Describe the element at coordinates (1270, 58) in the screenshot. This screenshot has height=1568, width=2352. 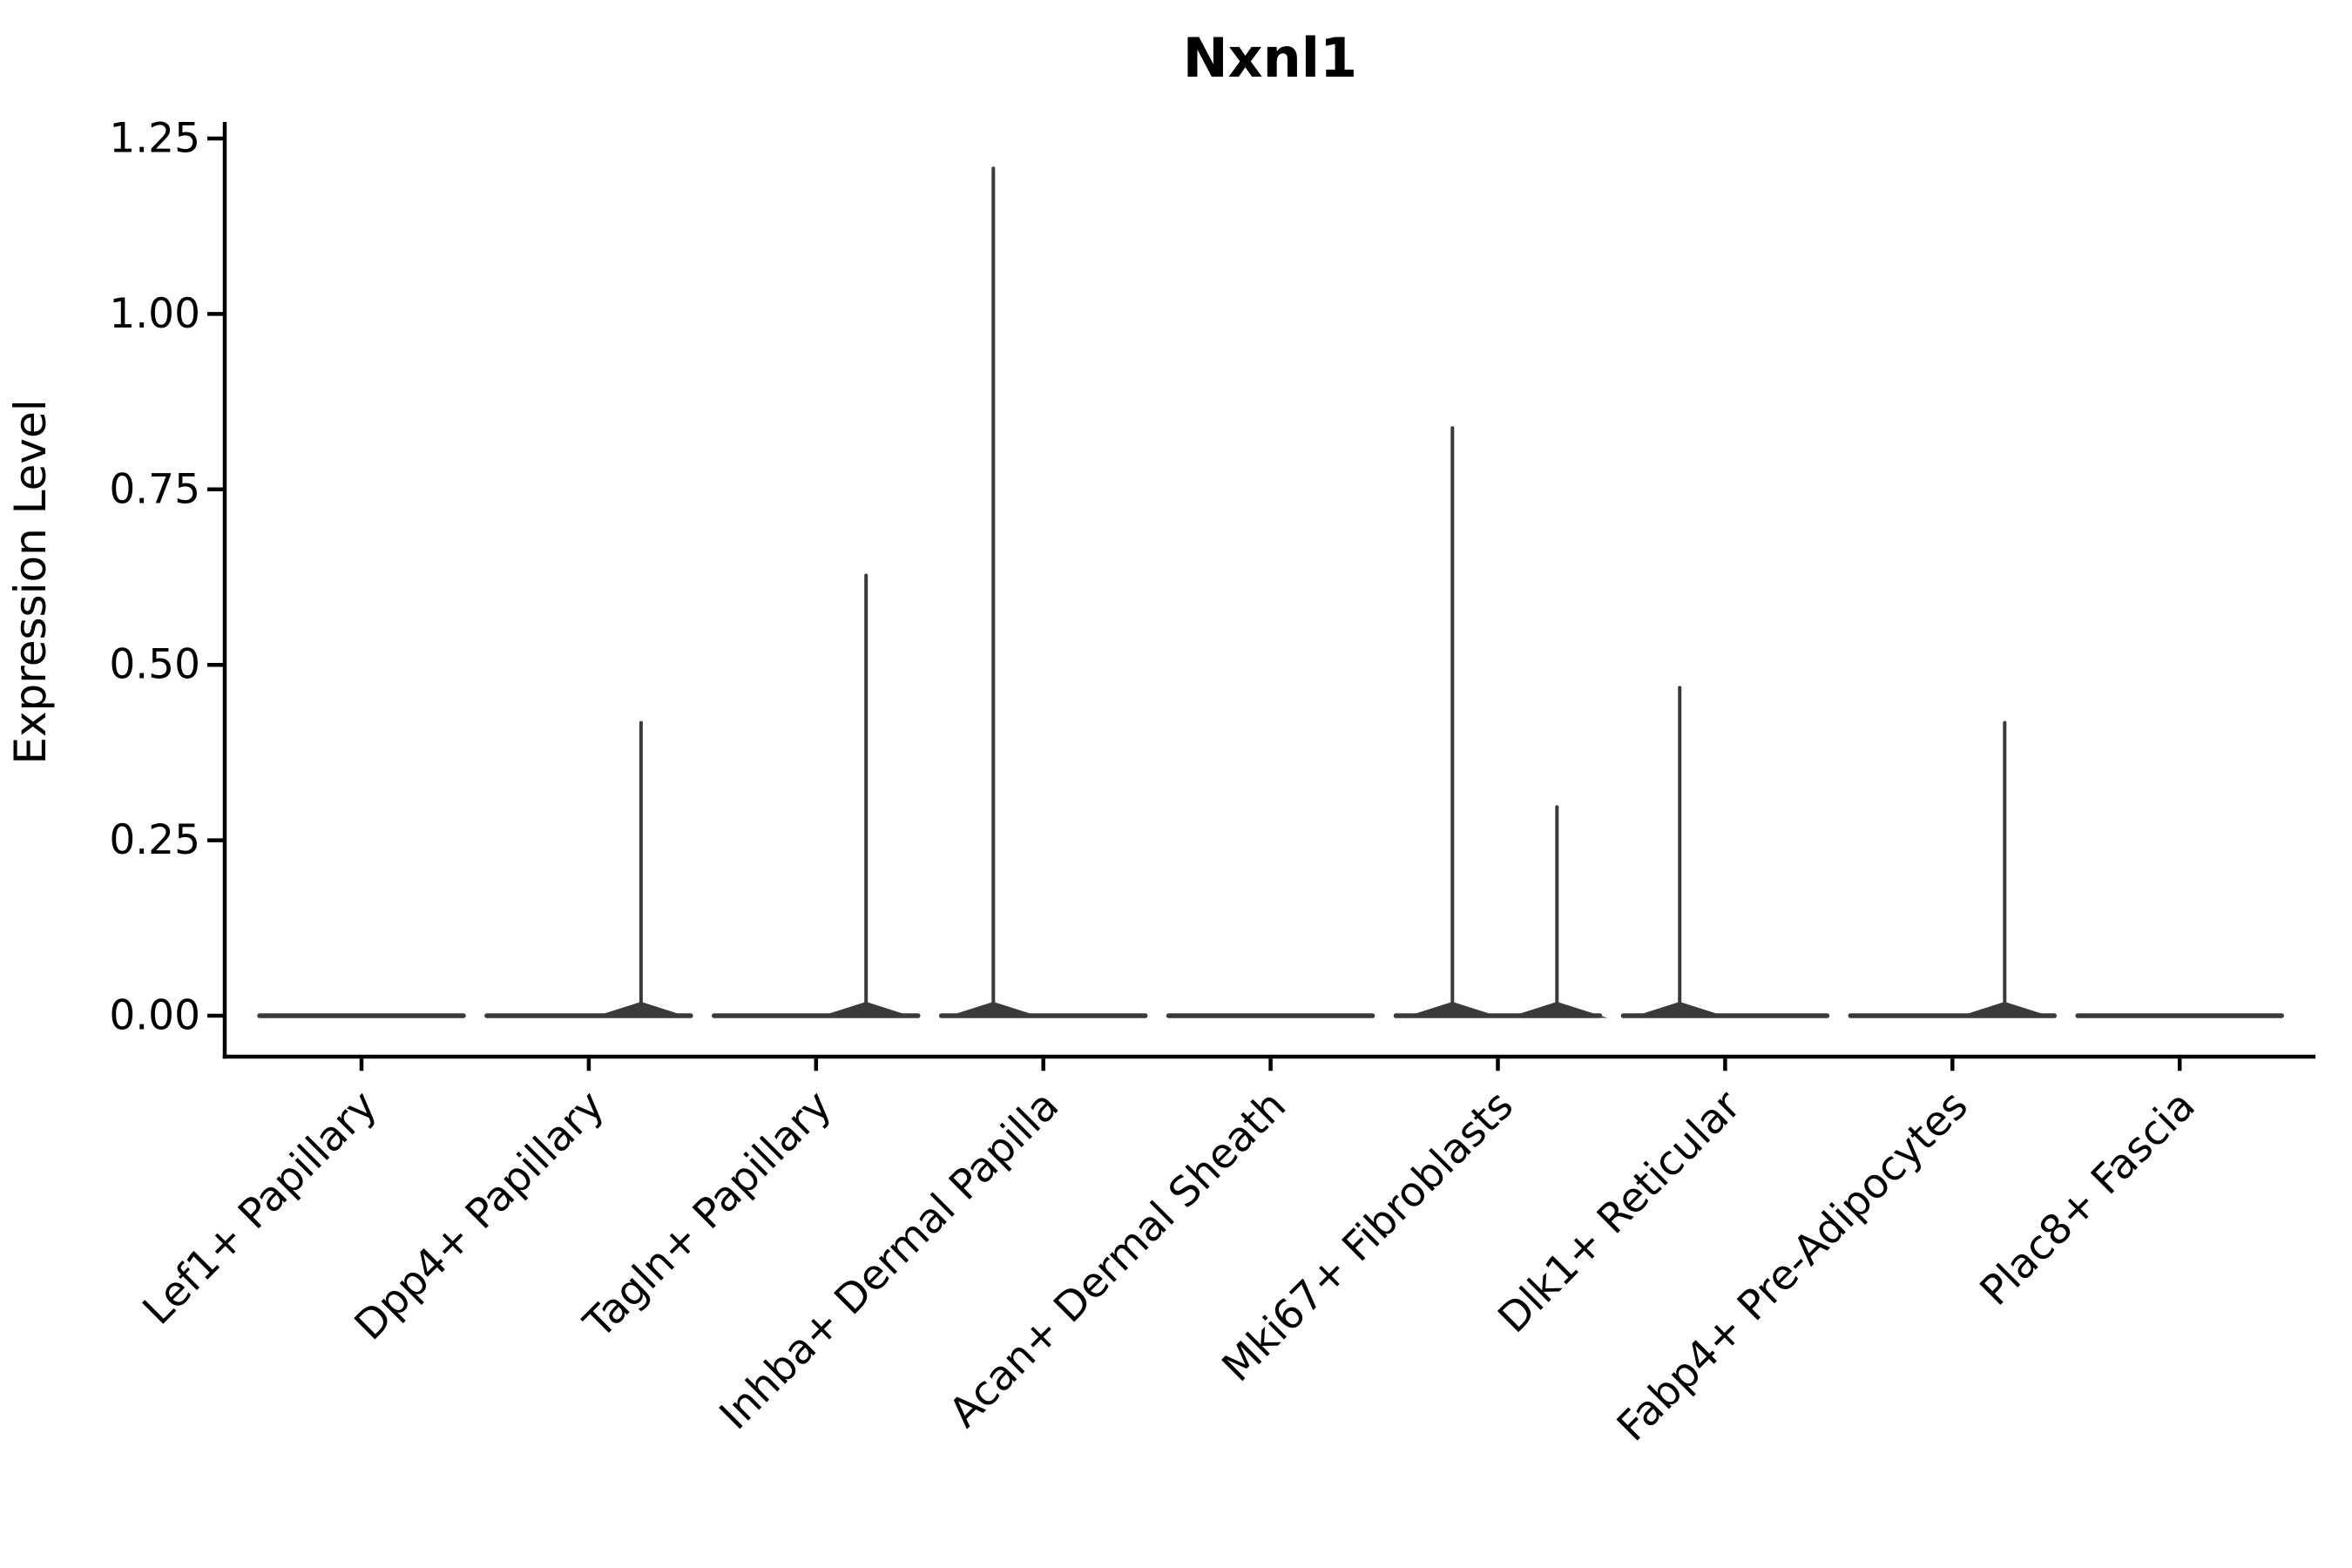
I see `chart-title: Nxnl1` at that location.